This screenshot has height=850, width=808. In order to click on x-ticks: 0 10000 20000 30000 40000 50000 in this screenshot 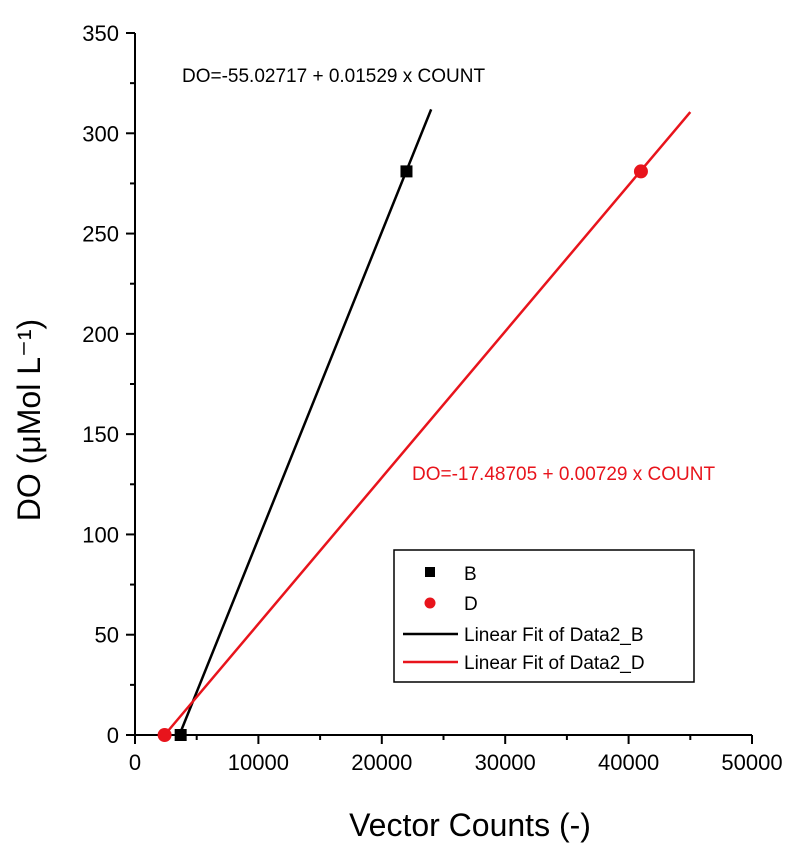, I will do `click(456, 755)`.